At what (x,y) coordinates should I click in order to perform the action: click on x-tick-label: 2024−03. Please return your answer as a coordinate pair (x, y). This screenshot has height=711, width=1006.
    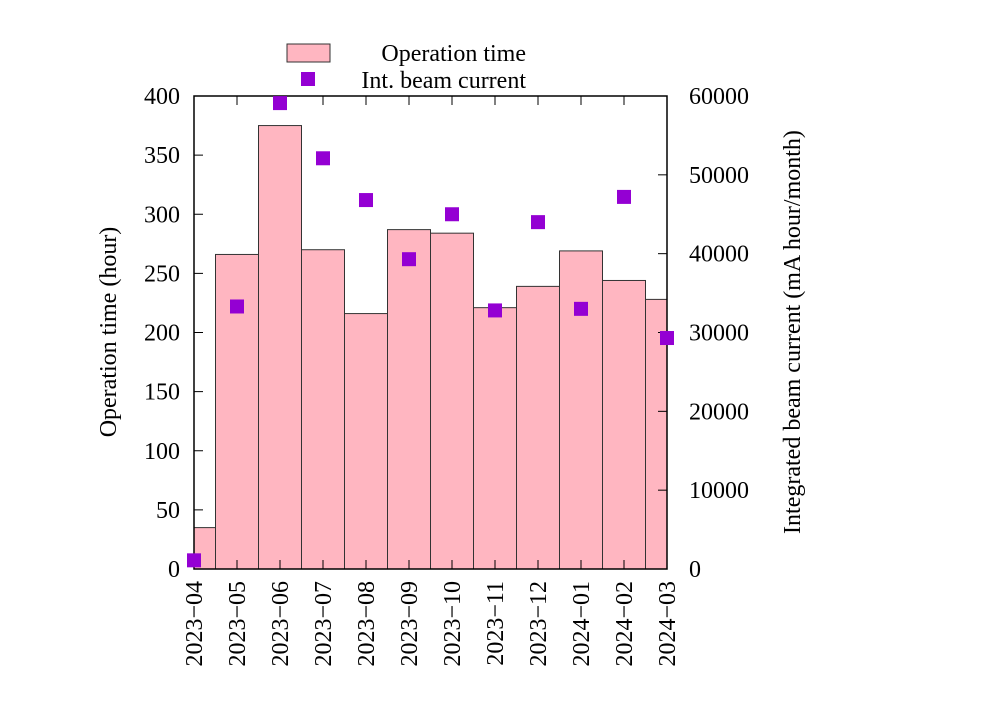
    Looking at the image, I should click on (668, 624).